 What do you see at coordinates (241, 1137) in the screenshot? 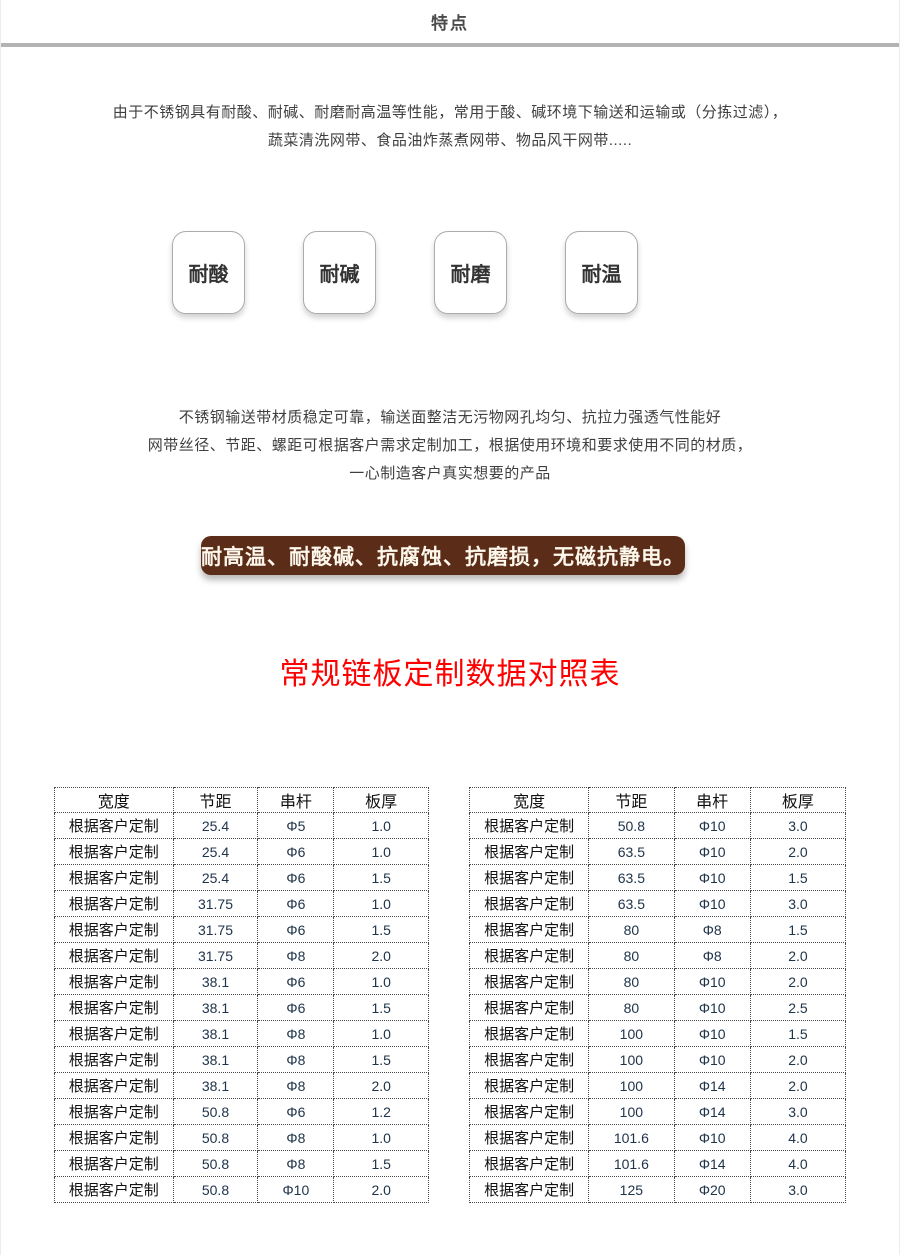
I see `table-row: 根据客户定制 50.8 Φ8 1.0` at bounding box center [241, 1137].